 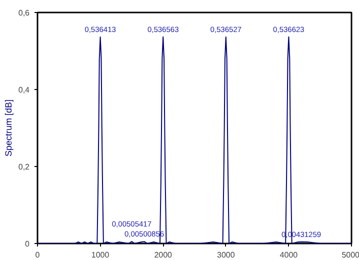 I want to click on y-tick-label: 0, so click(x=27, y=244).